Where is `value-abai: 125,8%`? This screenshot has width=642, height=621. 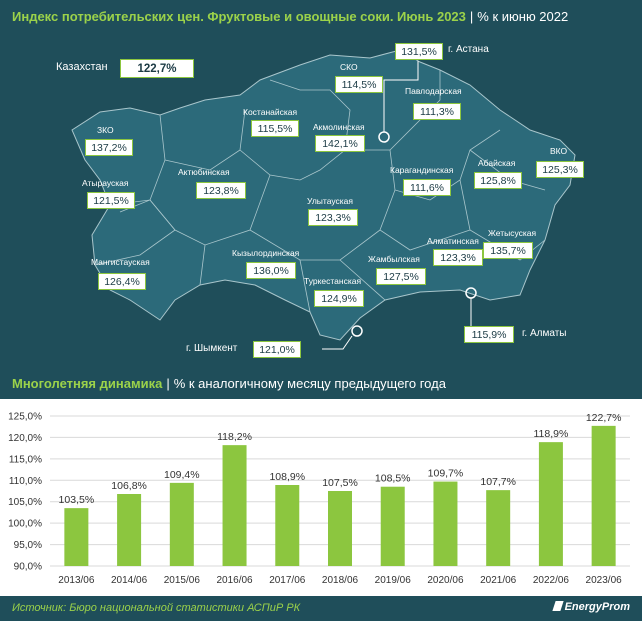
value-abai: 125,8% is located at coordinates (498, 180).